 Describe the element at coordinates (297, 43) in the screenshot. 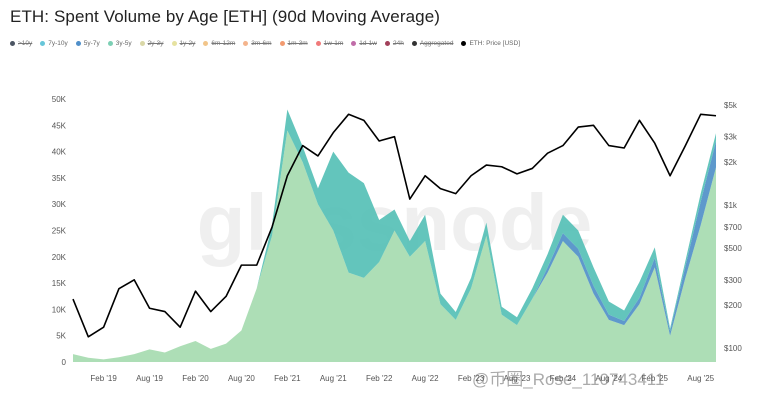

I see `legend-label: 1m-3m` at that location.